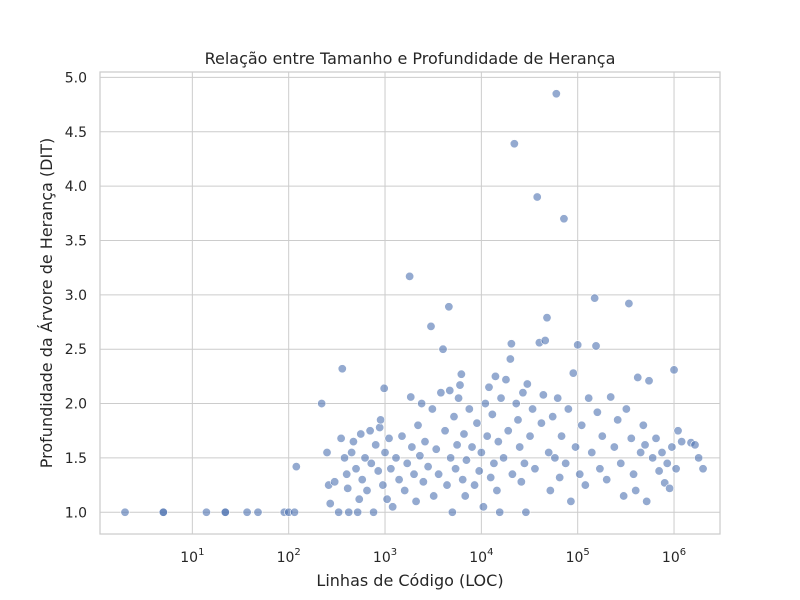  What do you see at coordinates (385, 556) in the screenshot?
I see `x-tick-label: 10³` at bounding box center [385, 556].